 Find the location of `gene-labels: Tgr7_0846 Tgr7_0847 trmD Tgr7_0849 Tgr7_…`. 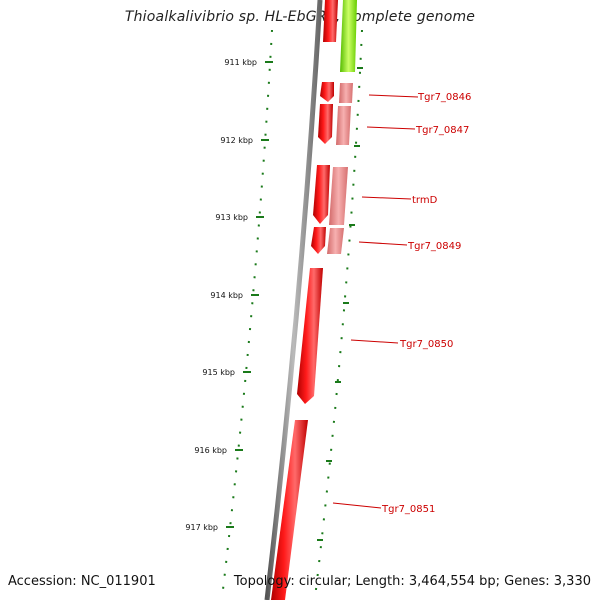

gene-labels: Tgr7_0846 Tgr7_0847 trmD Tgr7_0849 Tgr7_… is located at coordinates (426, 303).